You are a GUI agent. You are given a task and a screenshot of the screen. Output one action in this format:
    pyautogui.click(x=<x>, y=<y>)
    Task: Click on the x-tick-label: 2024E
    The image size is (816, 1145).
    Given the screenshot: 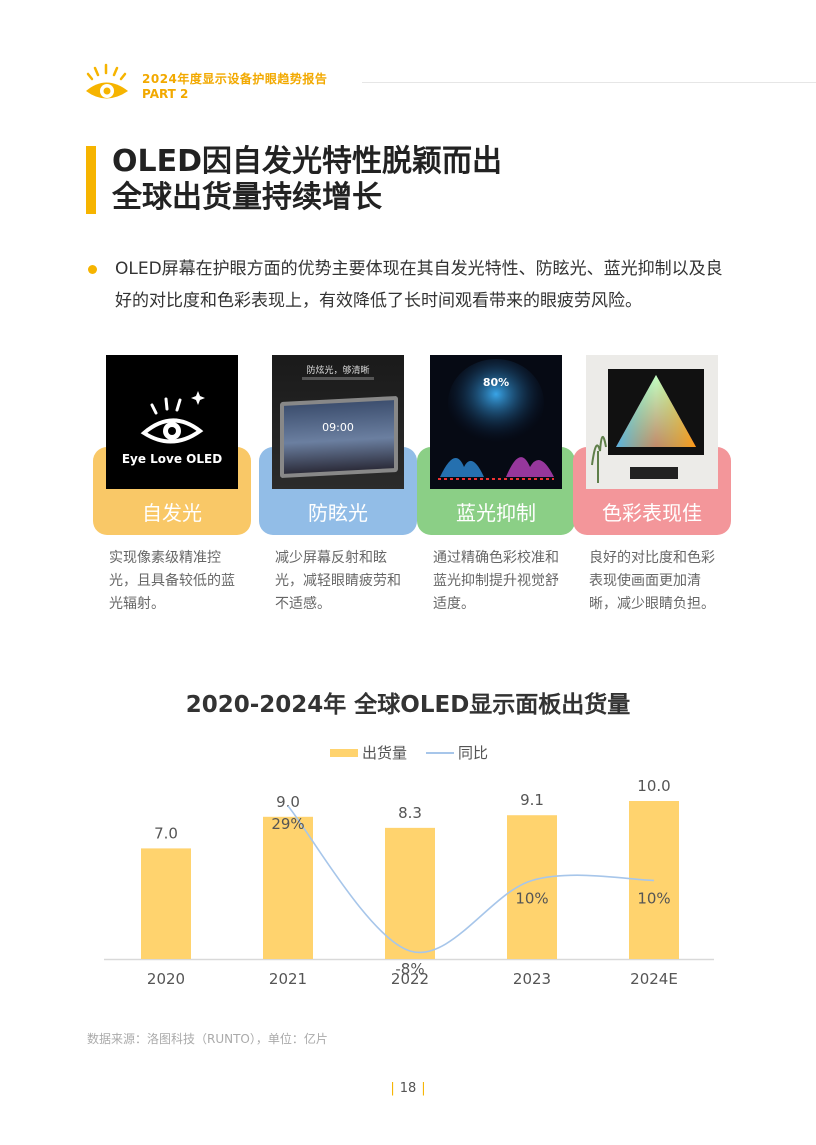 What is the action you would take?
    pyautogui.click(x=654, y=979)
    